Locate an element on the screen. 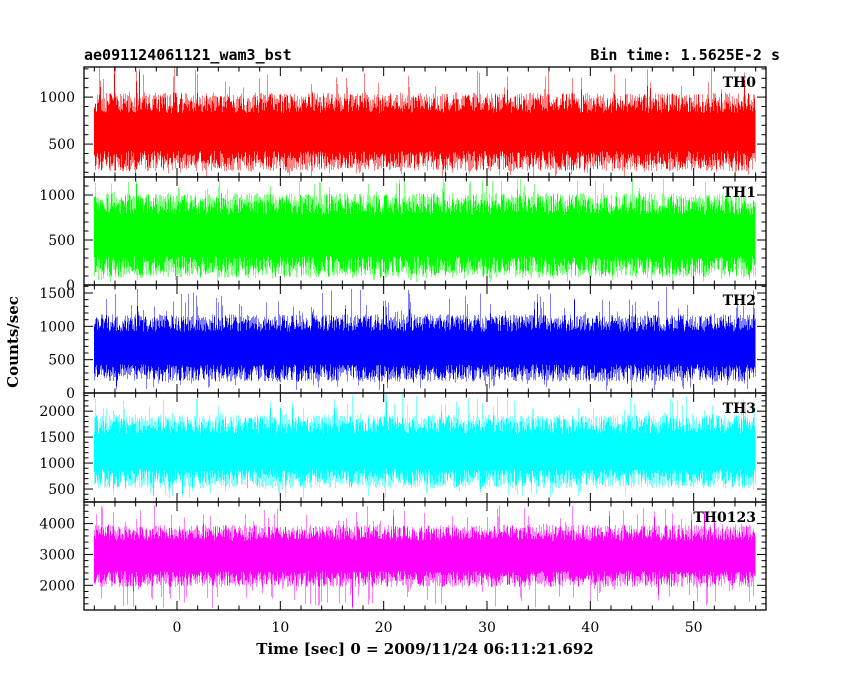  panel-label-th0123: TH0123 is located at coordinates (724, 518).